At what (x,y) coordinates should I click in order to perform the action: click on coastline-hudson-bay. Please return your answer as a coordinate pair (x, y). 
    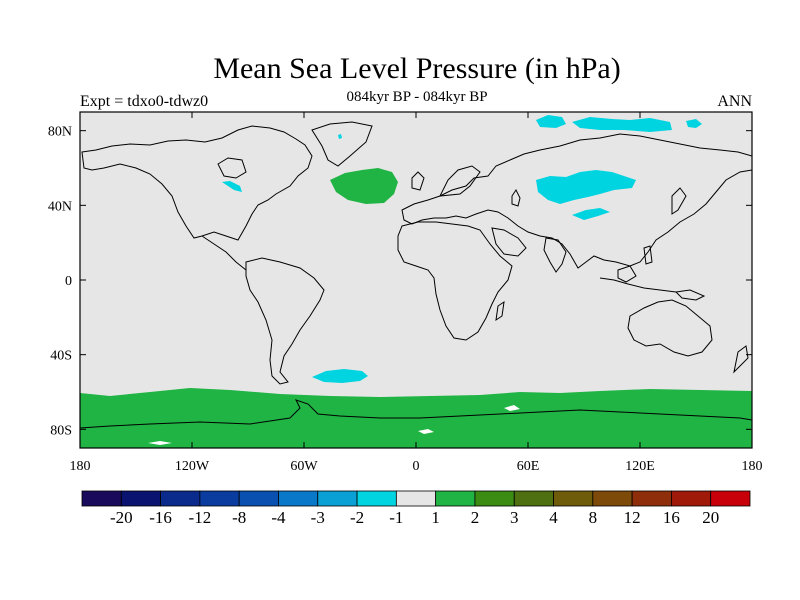
    Looking at the image, I should click on (232, 168).